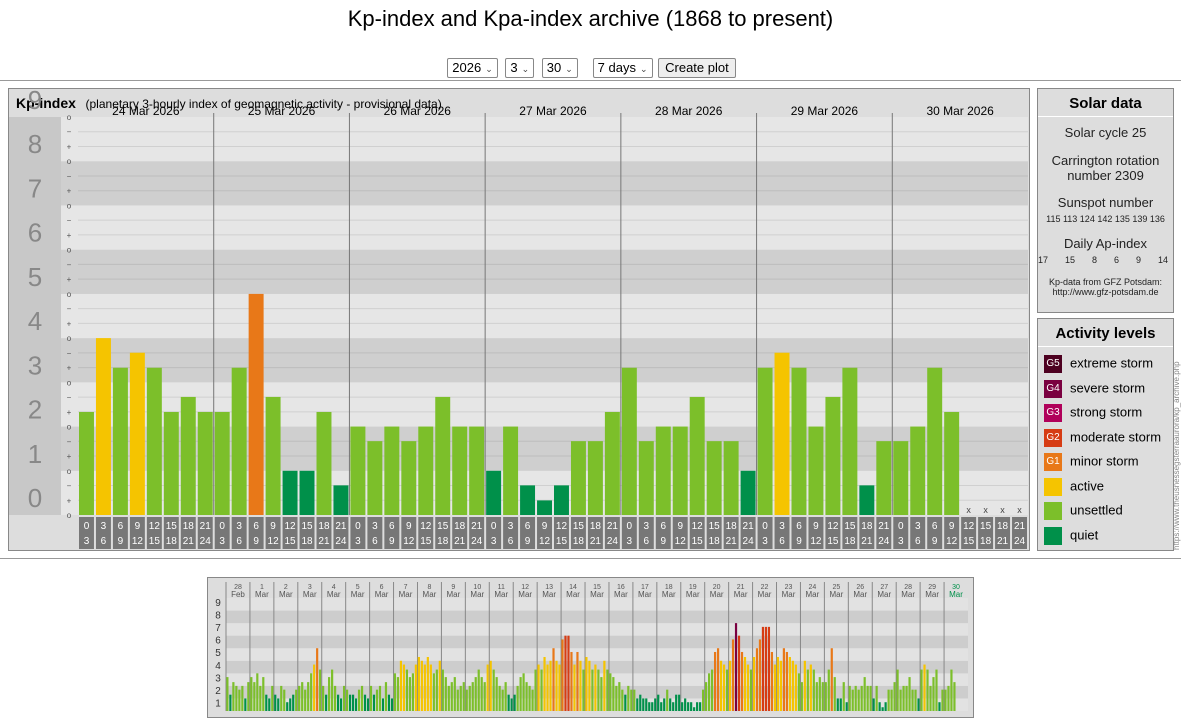  What do you see at coordinates (554, 67) in the screenshot?
I see `day-value: 30` at bounding box center [554, 67].